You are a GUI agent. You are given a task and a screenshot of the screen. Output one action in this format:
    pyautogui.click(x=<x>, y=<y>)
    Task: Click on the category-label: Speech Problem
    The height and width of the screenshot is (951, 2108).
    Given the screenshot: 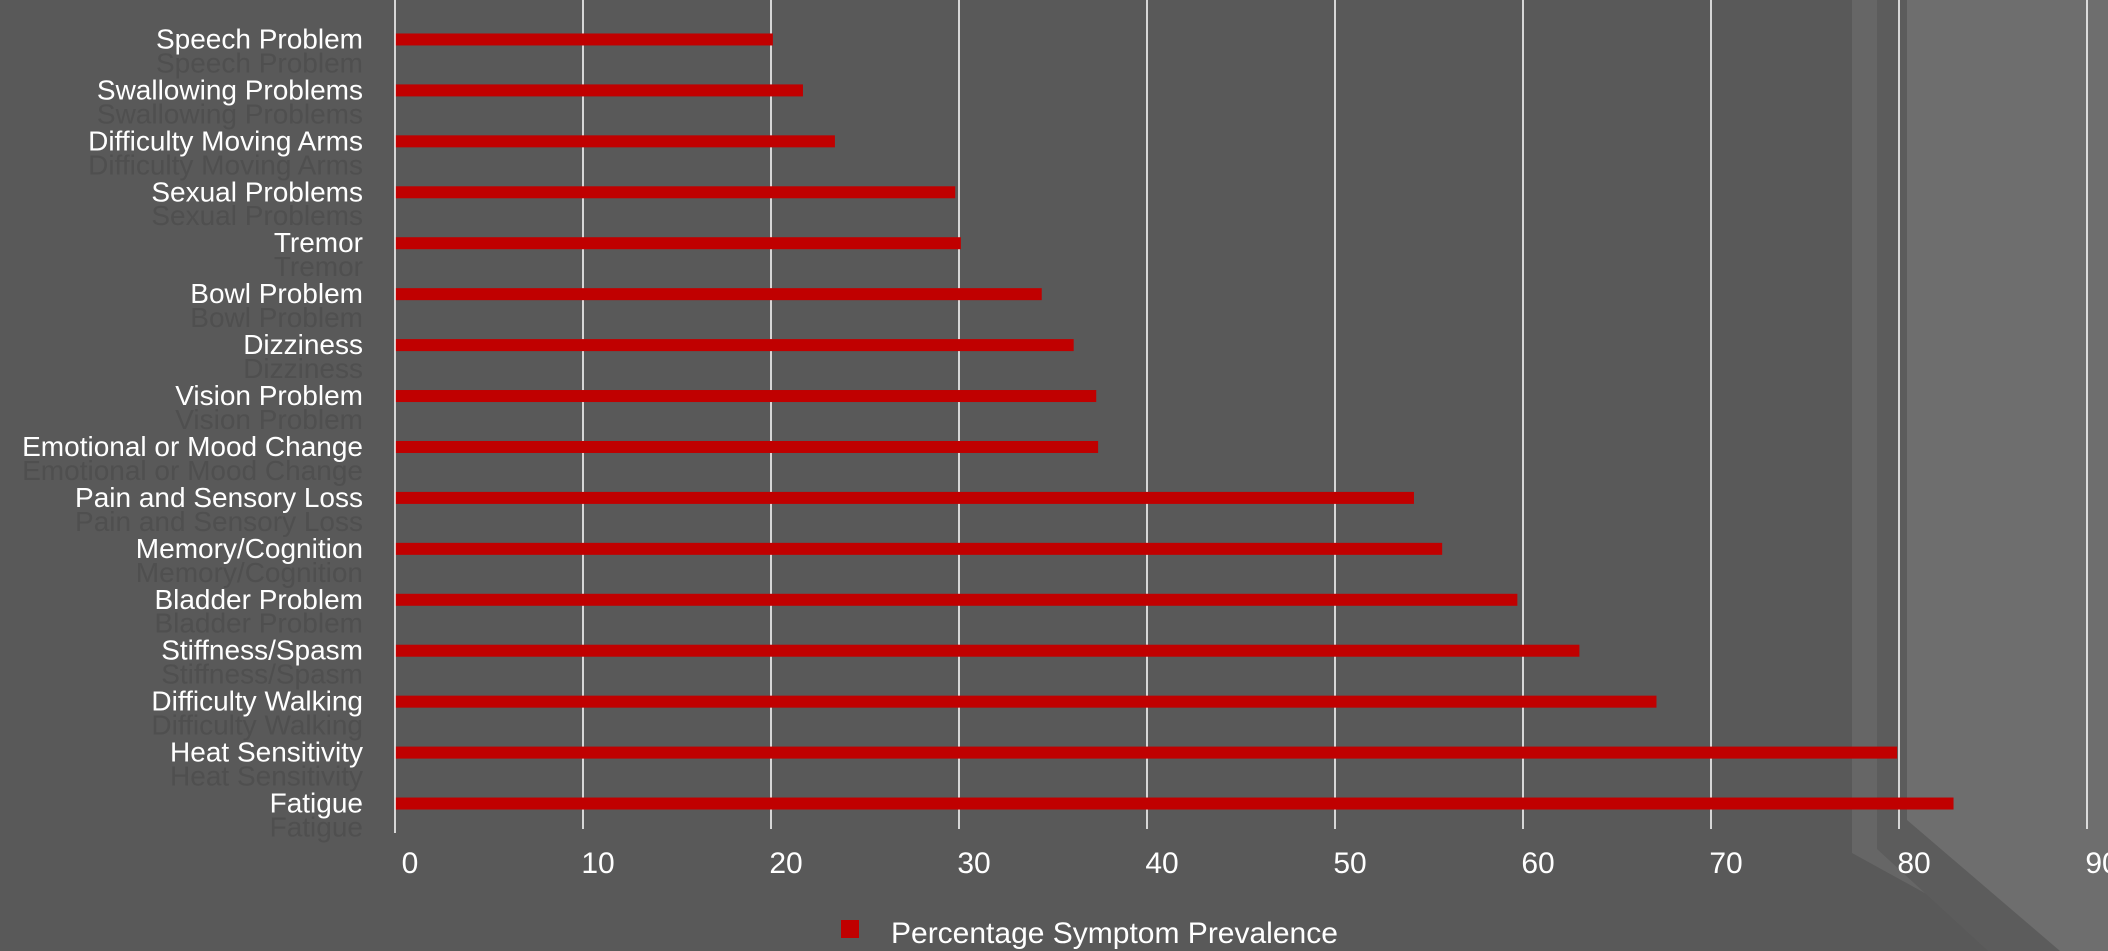 What is the action you would take?
    pyautogui.click(x=259, y=38)
    